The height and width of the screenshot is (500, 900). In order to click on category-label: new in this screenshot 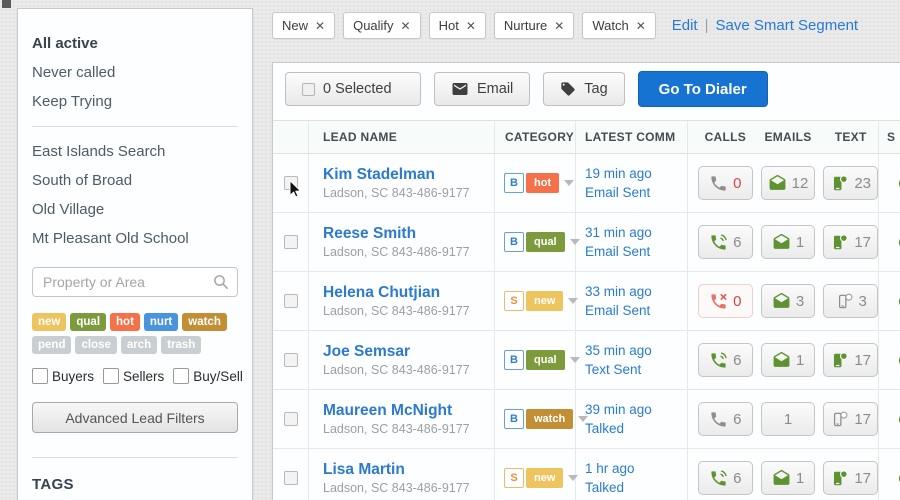, I will do `click(545, 478)`.